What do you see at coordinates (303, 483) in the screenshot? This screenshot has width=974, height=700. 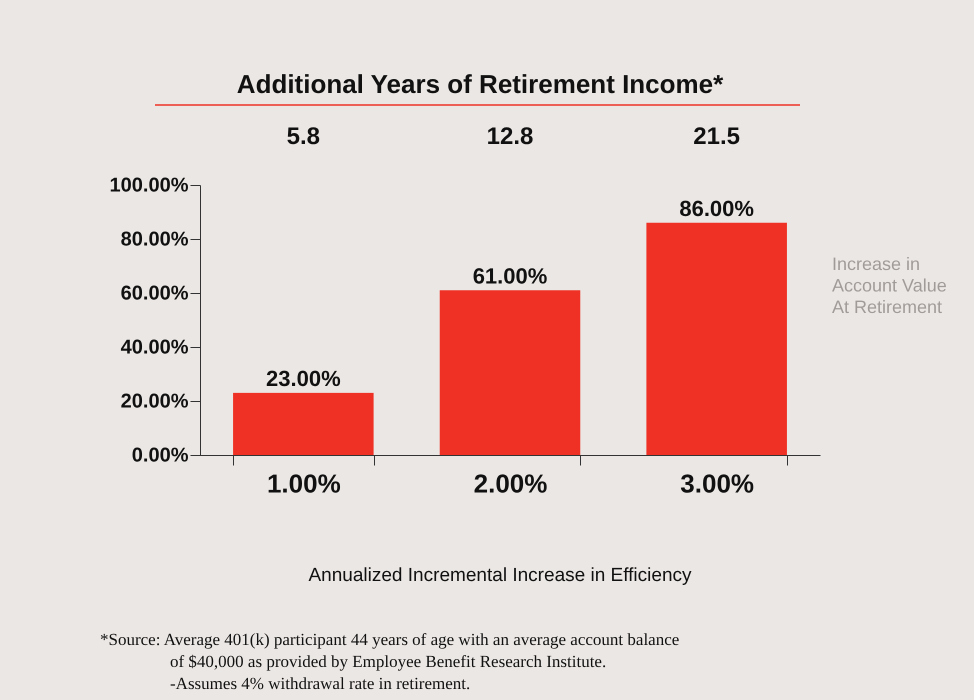 I see `x-tick-label: 1.00%` at bounding box center [303, 483].